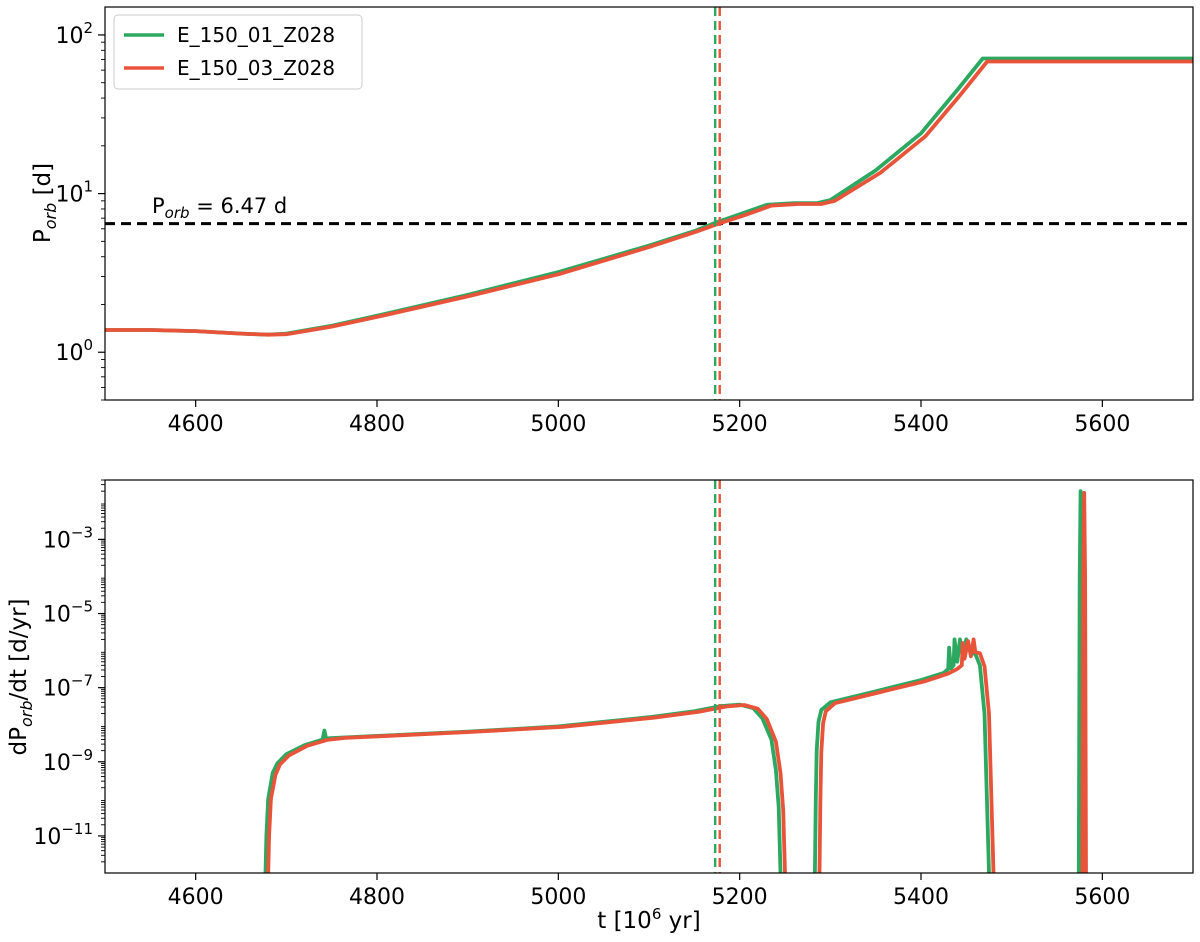  I want to click on legend: E_150_01_Z028 E_150_03_Z028, so click(238, 52).